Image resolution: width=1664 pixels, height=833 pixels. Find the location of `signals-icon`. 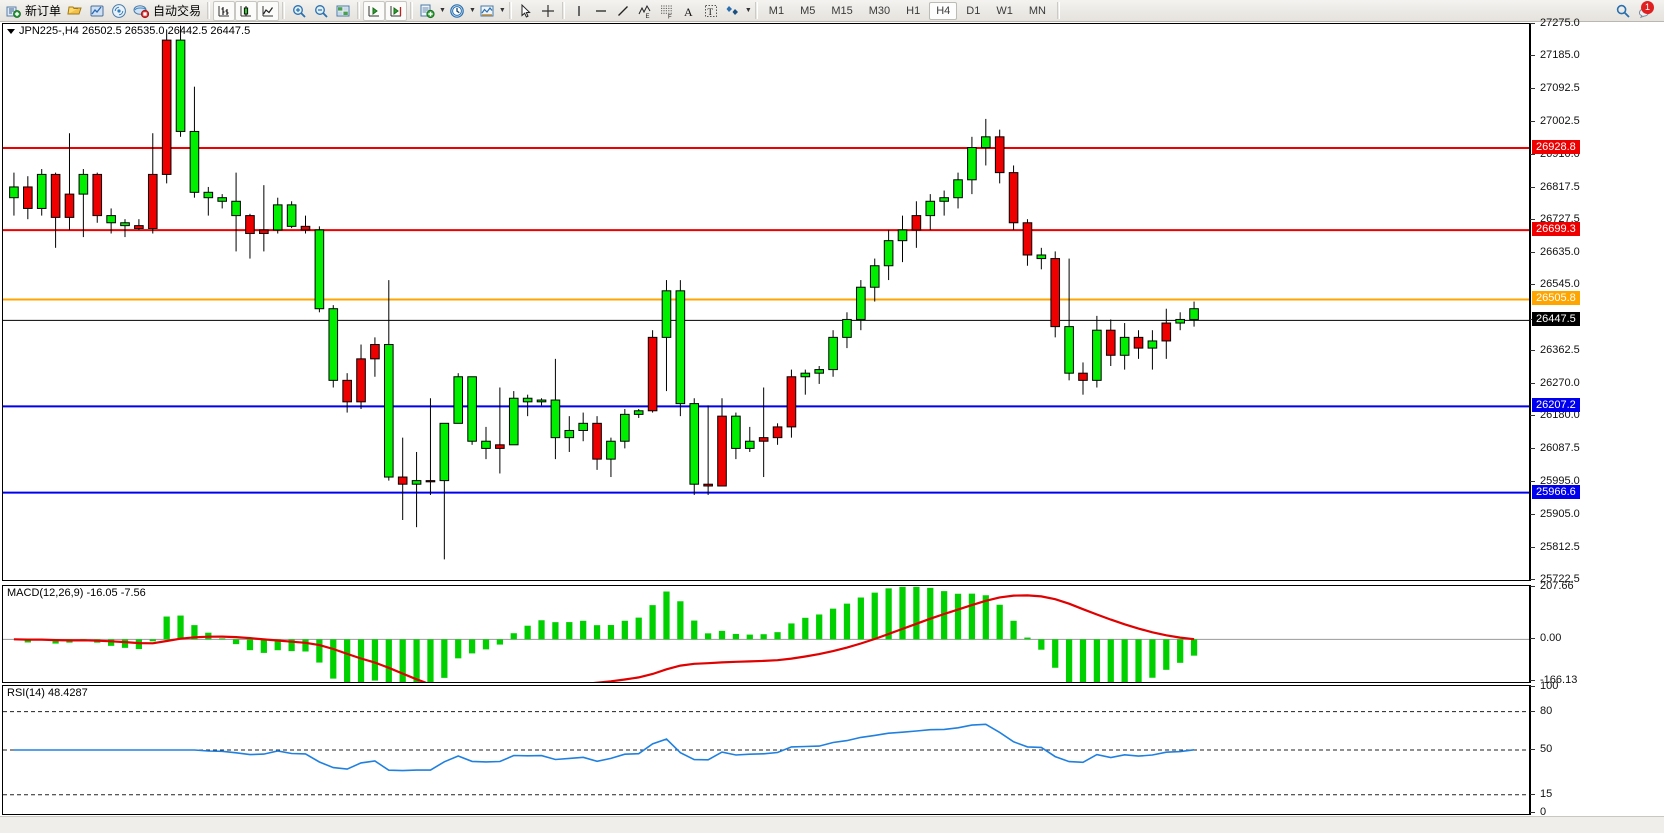

signals-icon is located at coordinates (119, 11).